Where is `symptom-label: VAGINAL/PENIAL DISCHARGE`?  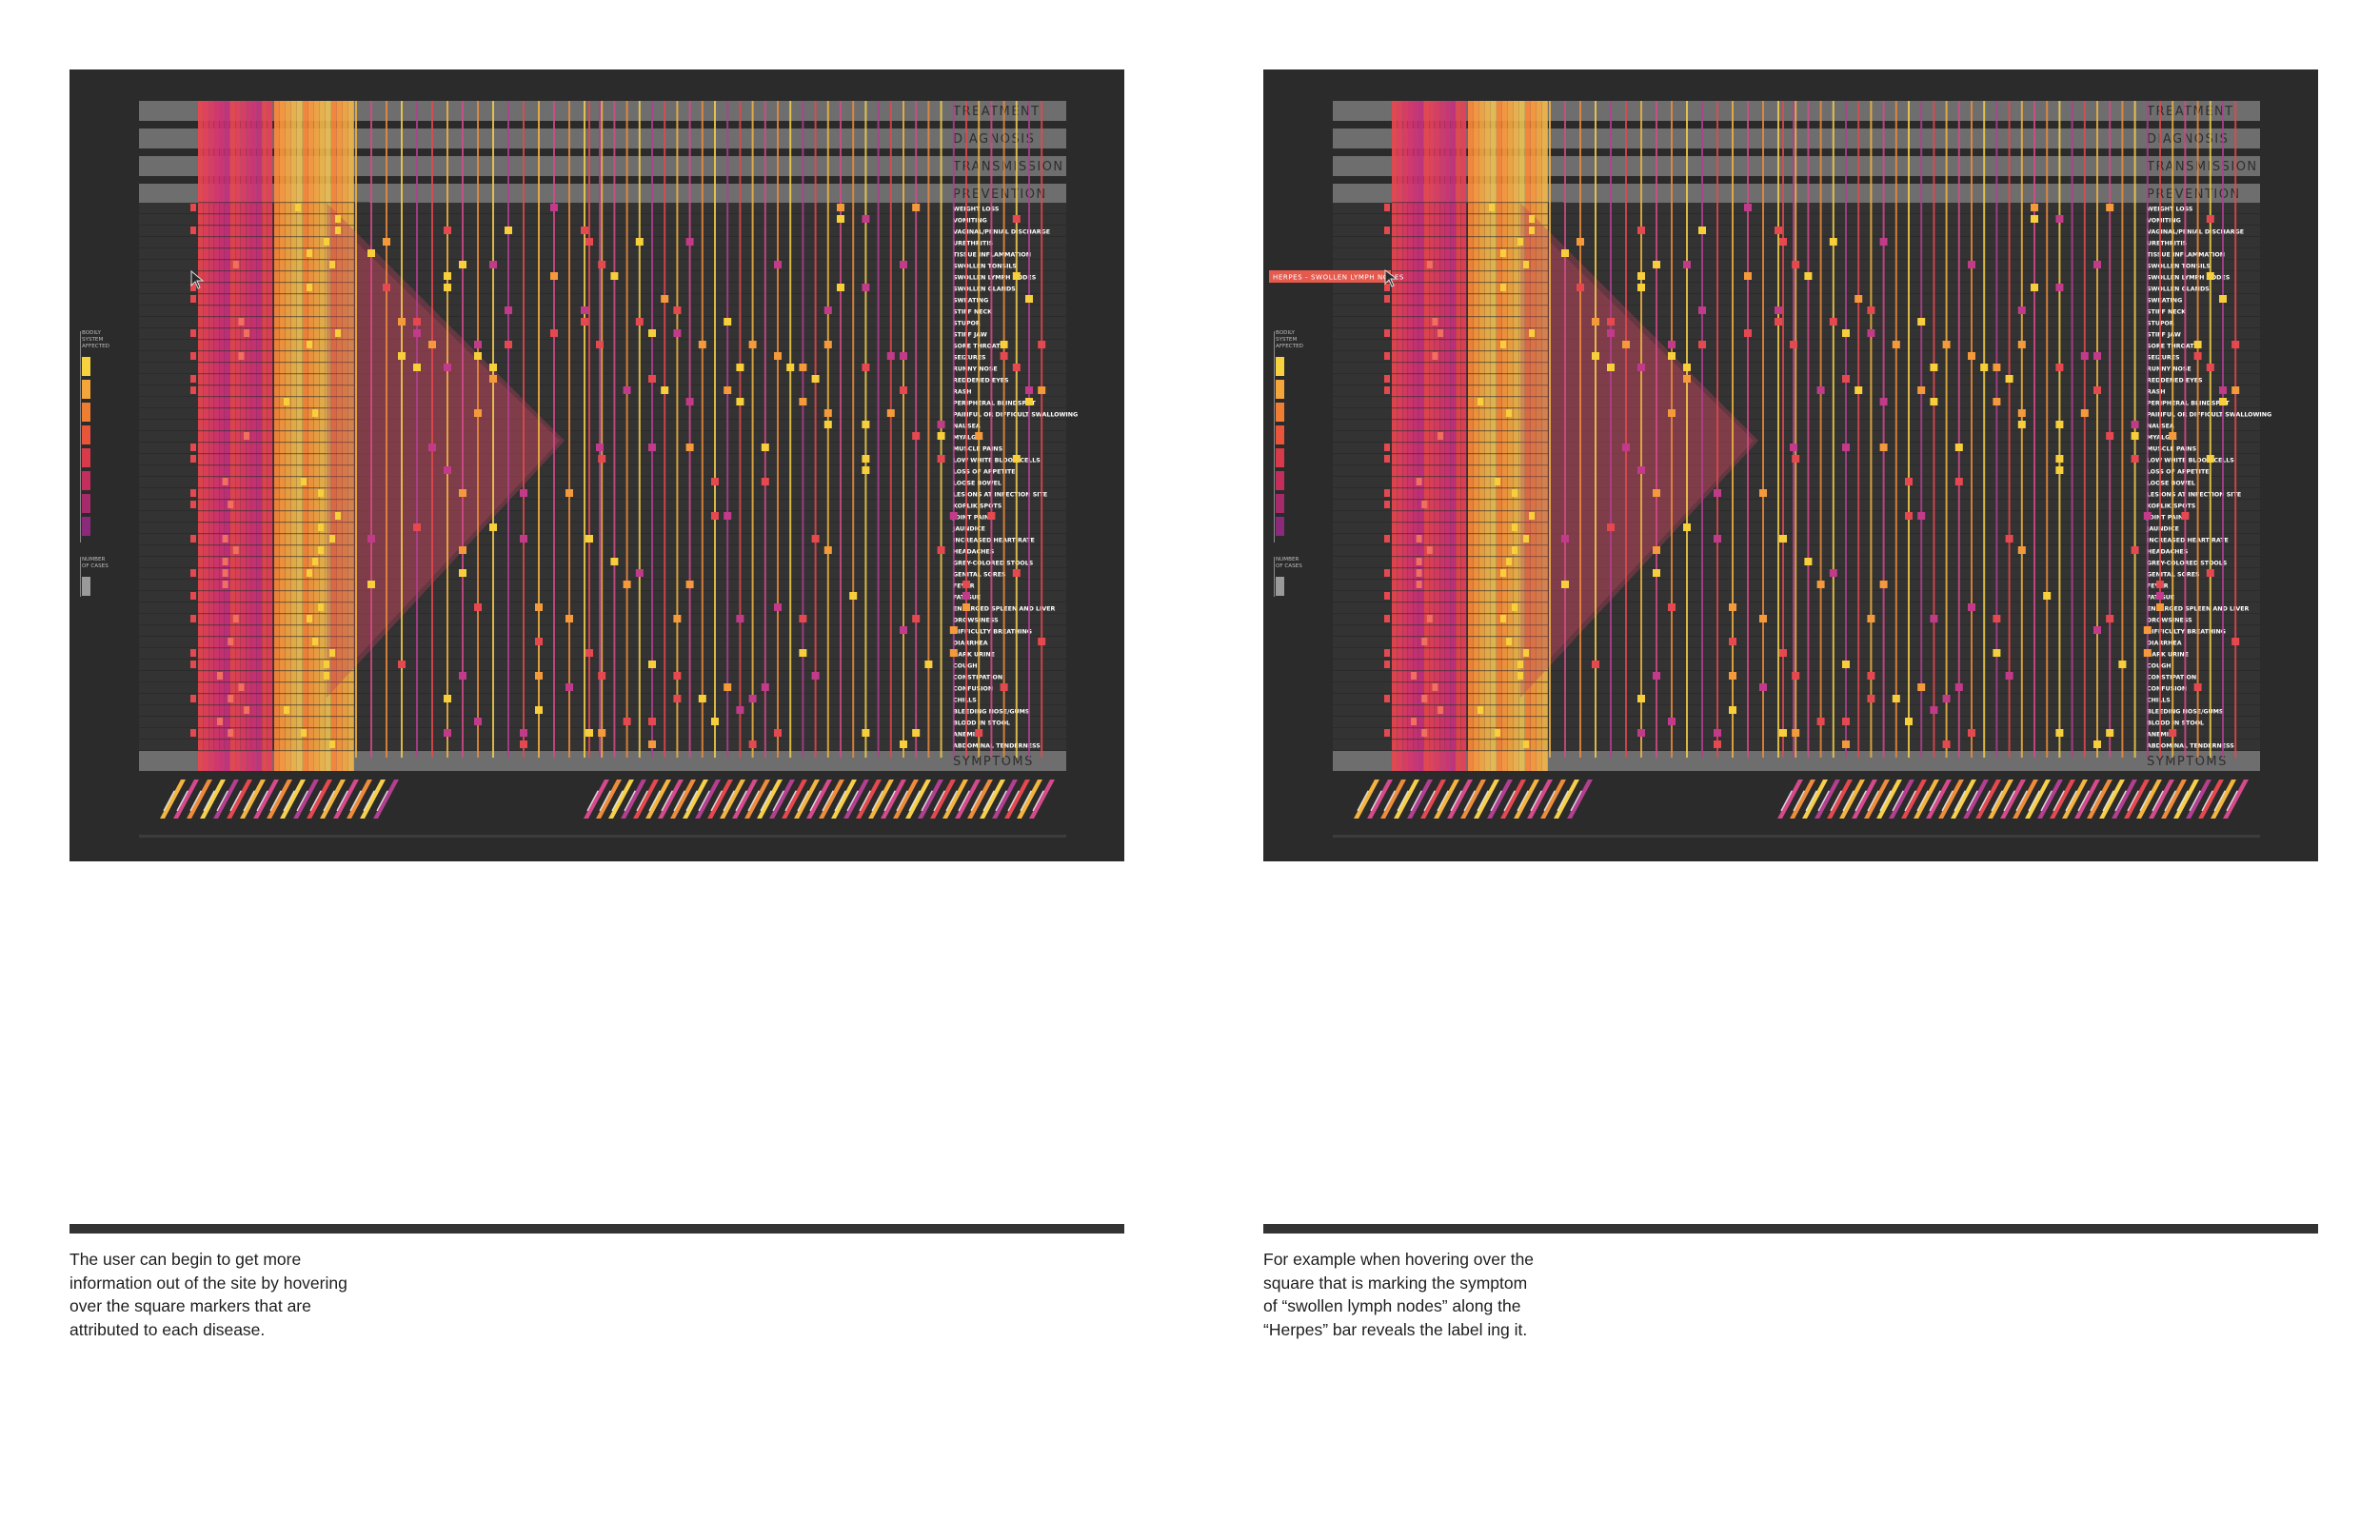
symptom-label: VAGINAL/PENIAL DISCHARGE is located at coordinates (1001, 232).